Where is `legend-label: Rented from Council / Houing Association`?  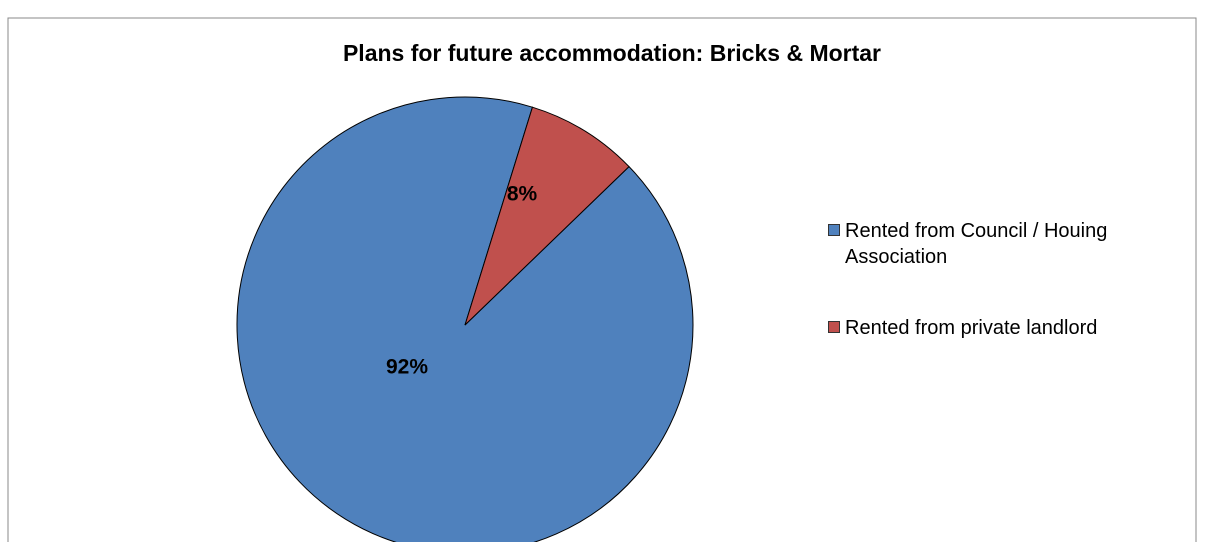 legend-label: Rented from Council / Houing Association is located at coordinates (976, 244).